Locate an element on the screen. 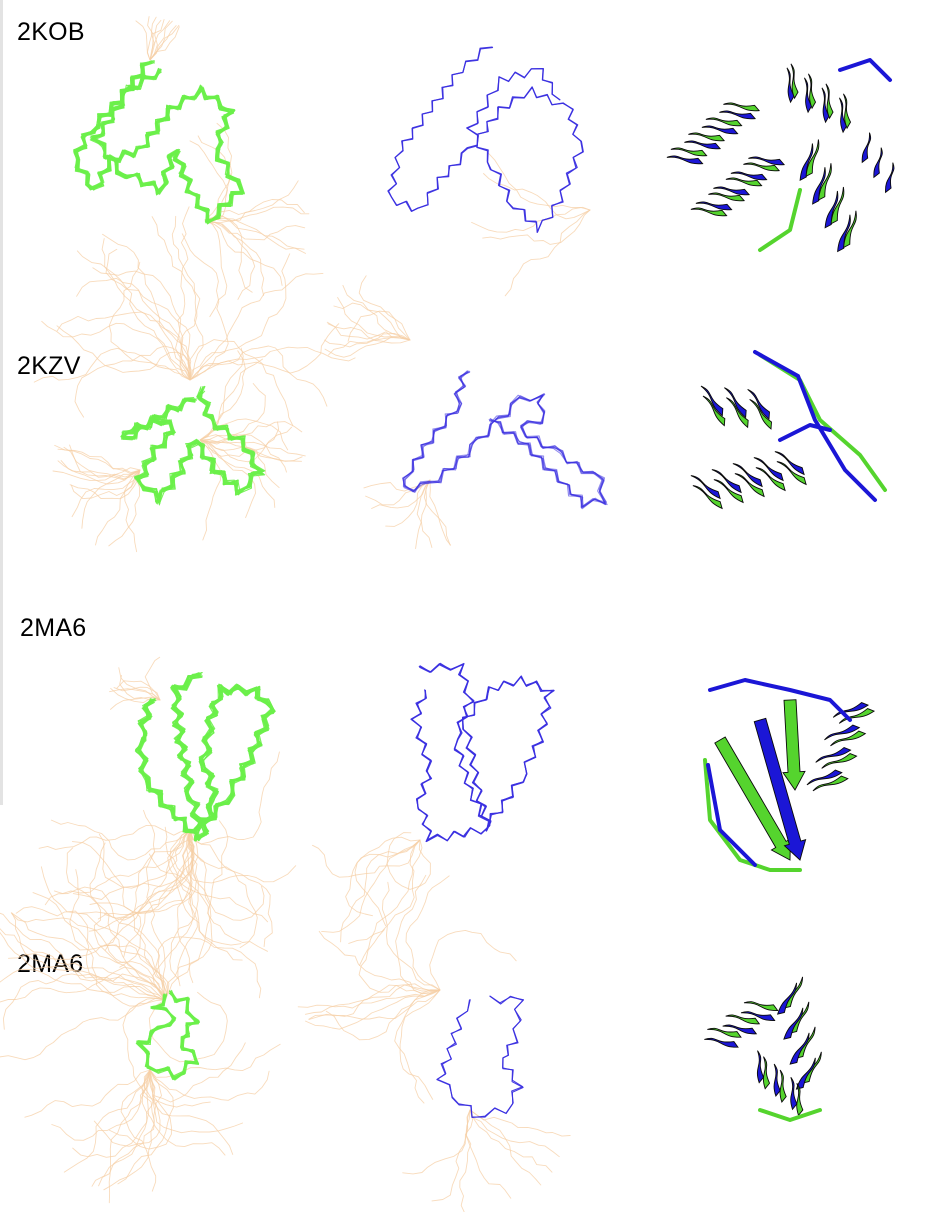  left-edge-bar is located at coordinates (1, 402).